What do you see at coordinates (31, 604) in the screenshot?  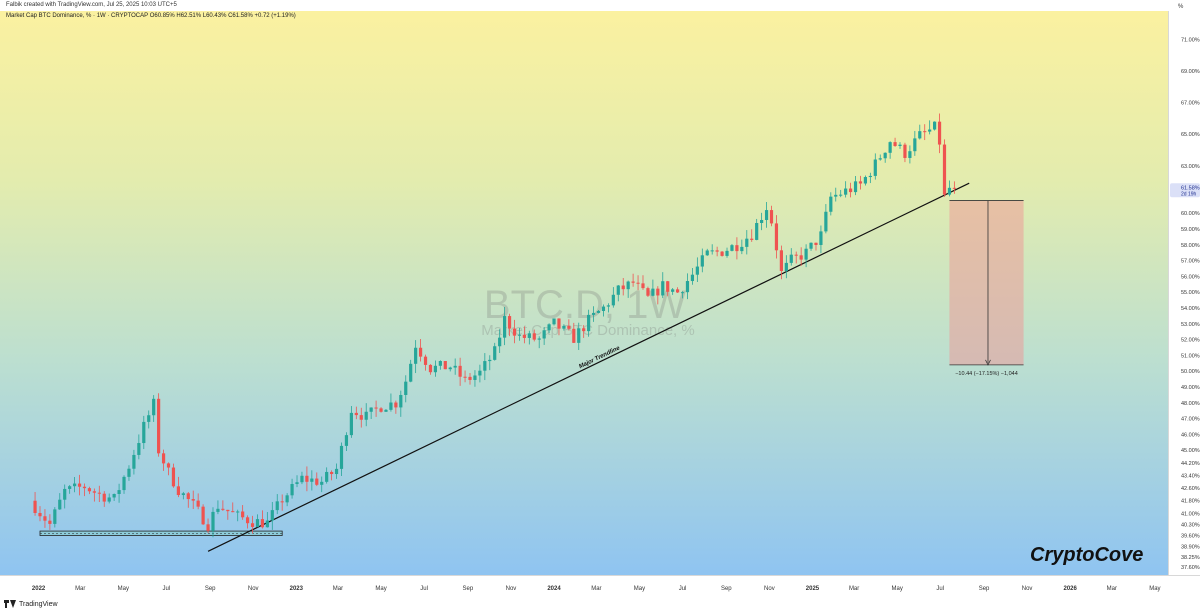 I see `tradingview-brand: TradingView` at bounding box center [31, 604].